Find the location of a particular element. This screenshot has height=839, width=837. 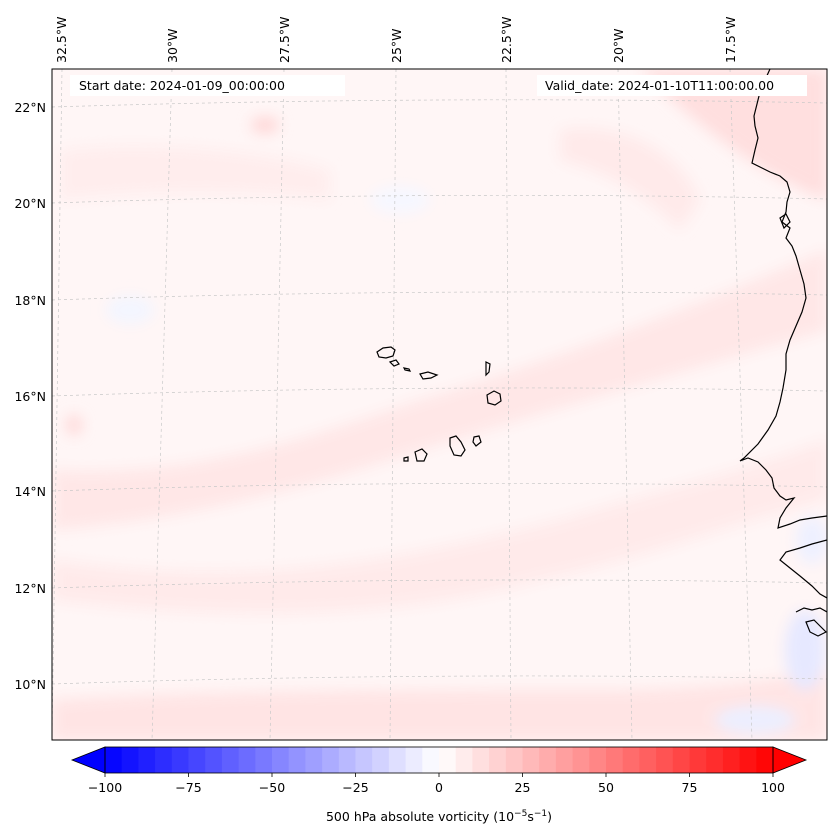

lat-label: 16°N is located at coordinates (30, 396).